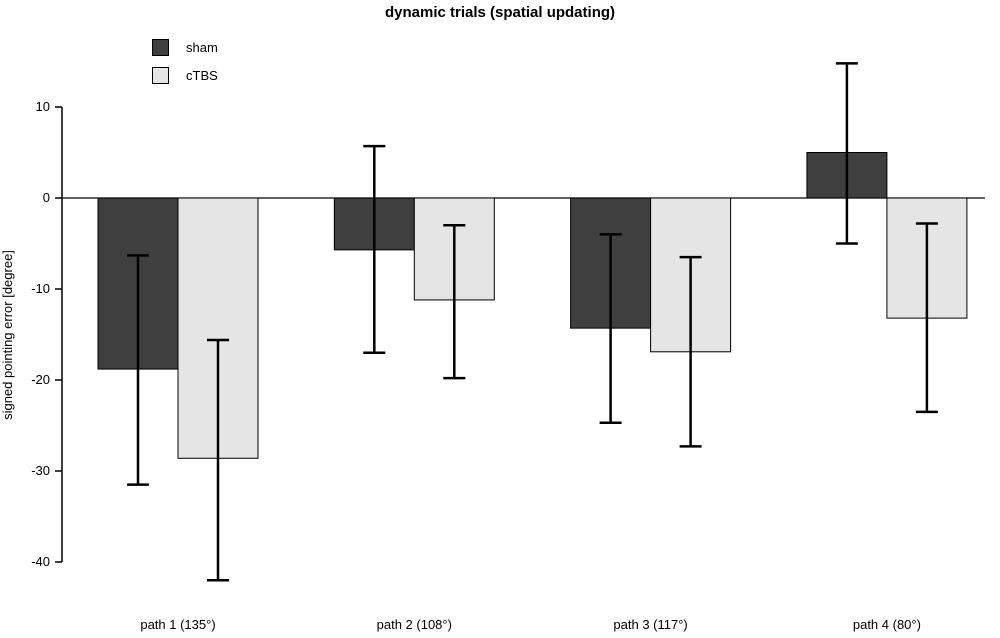  I want to click on legend-swatch-ctbs, so click(160, 75).